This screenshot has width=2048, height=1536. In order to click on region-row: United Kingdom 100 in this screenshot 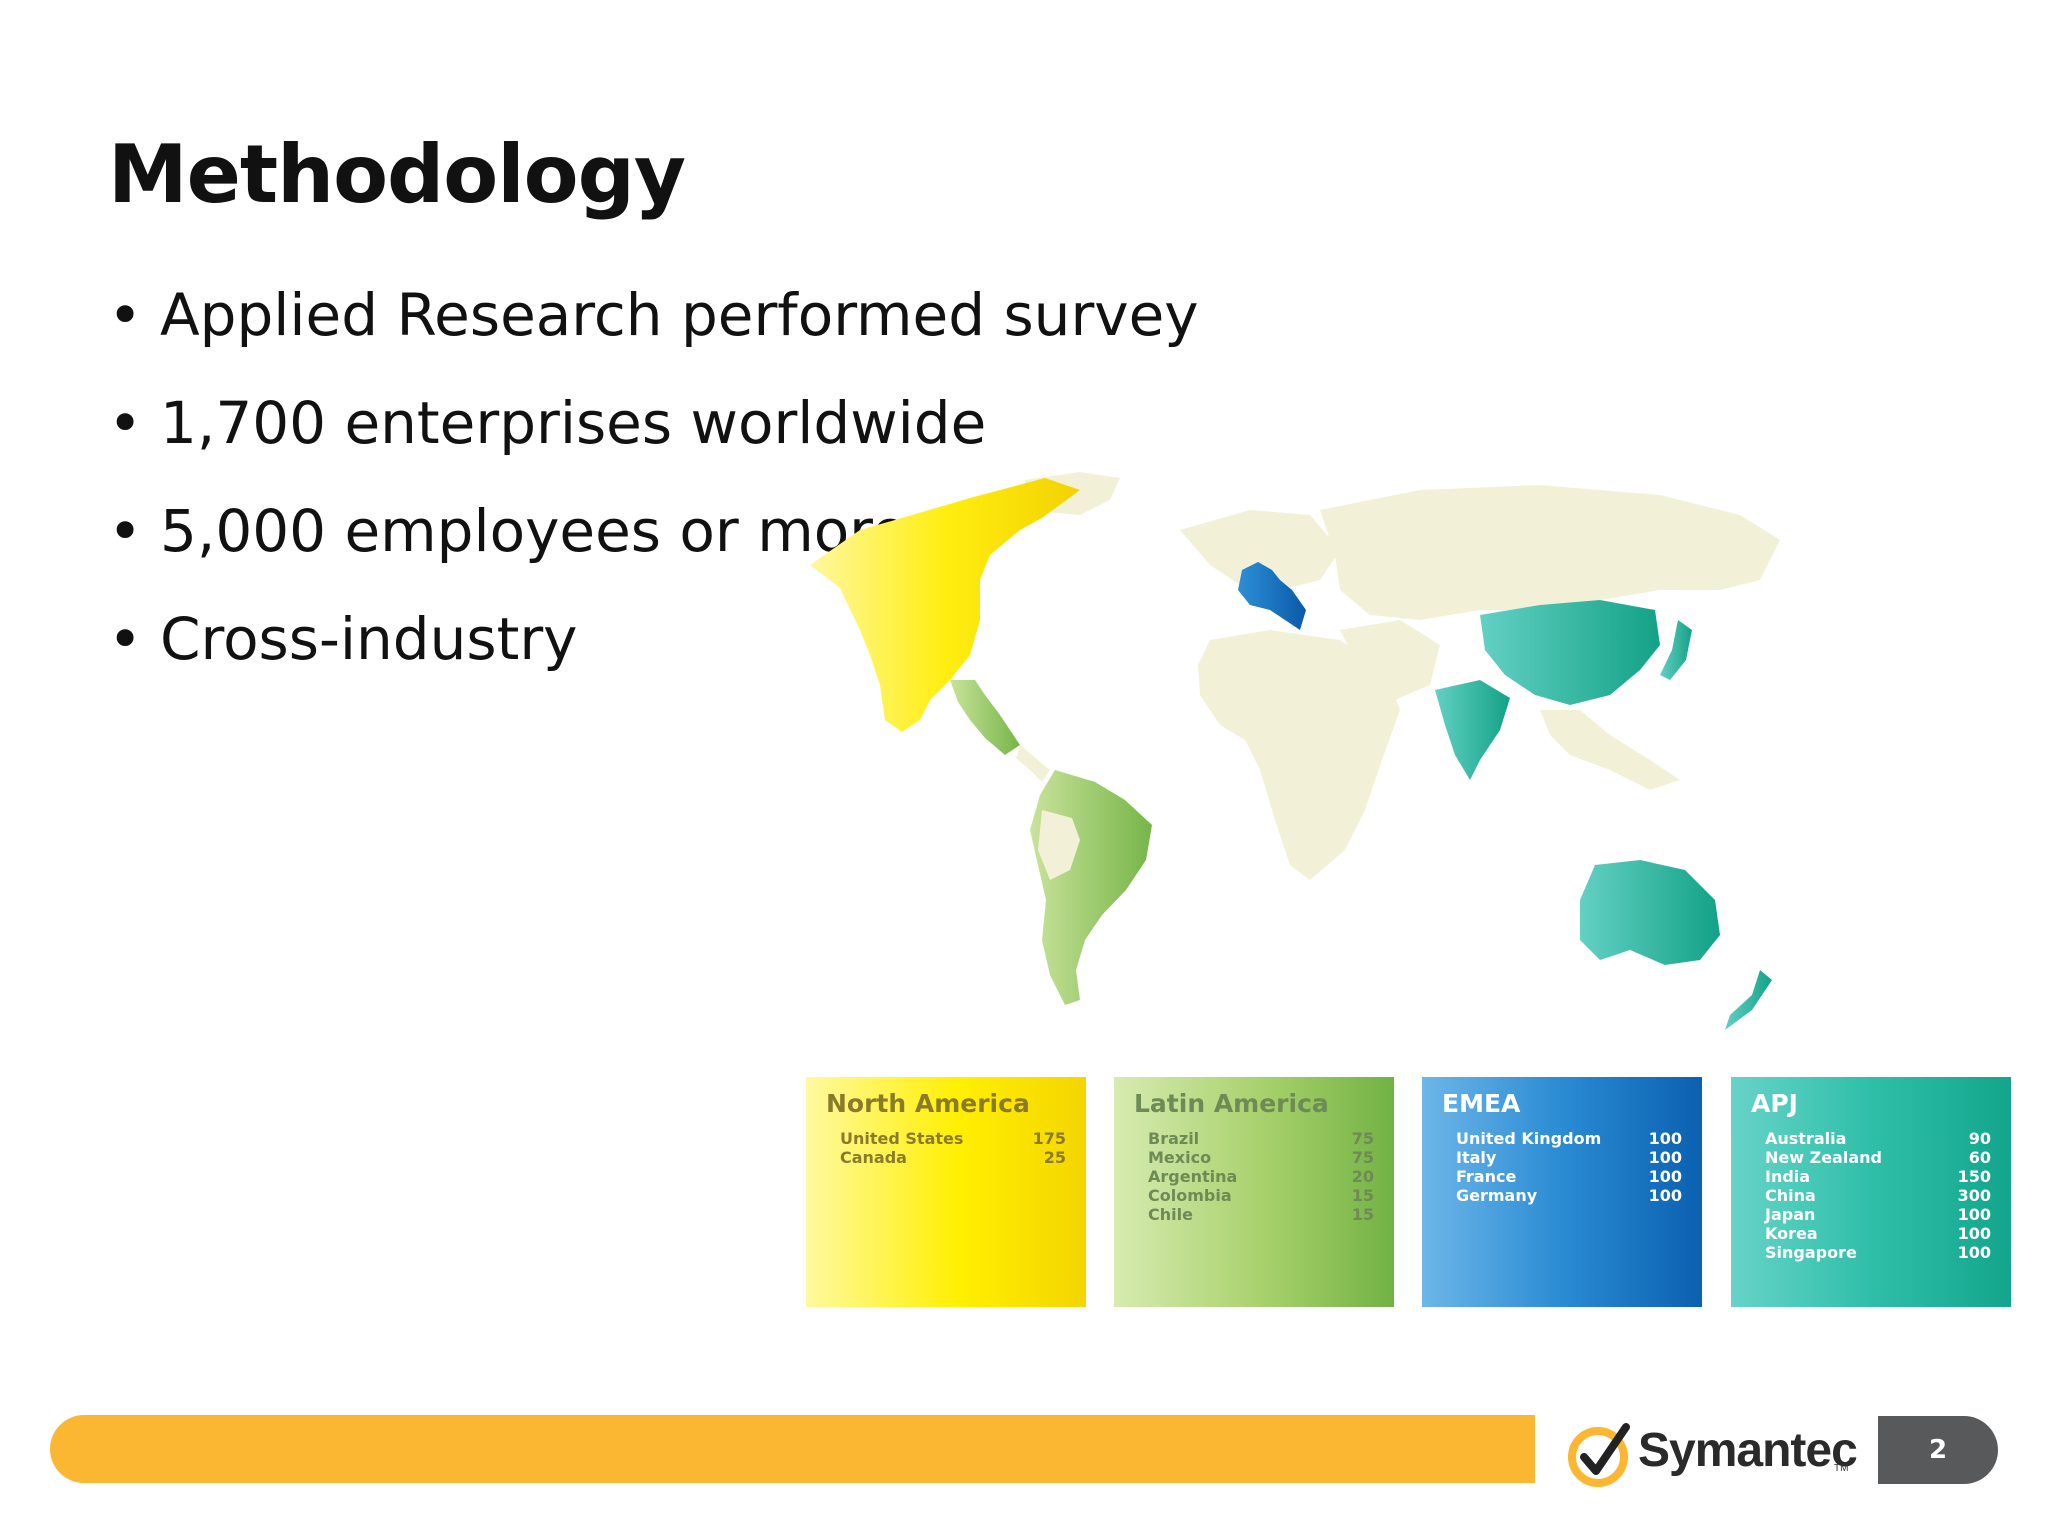, I will do `click(1569, 1138)`.